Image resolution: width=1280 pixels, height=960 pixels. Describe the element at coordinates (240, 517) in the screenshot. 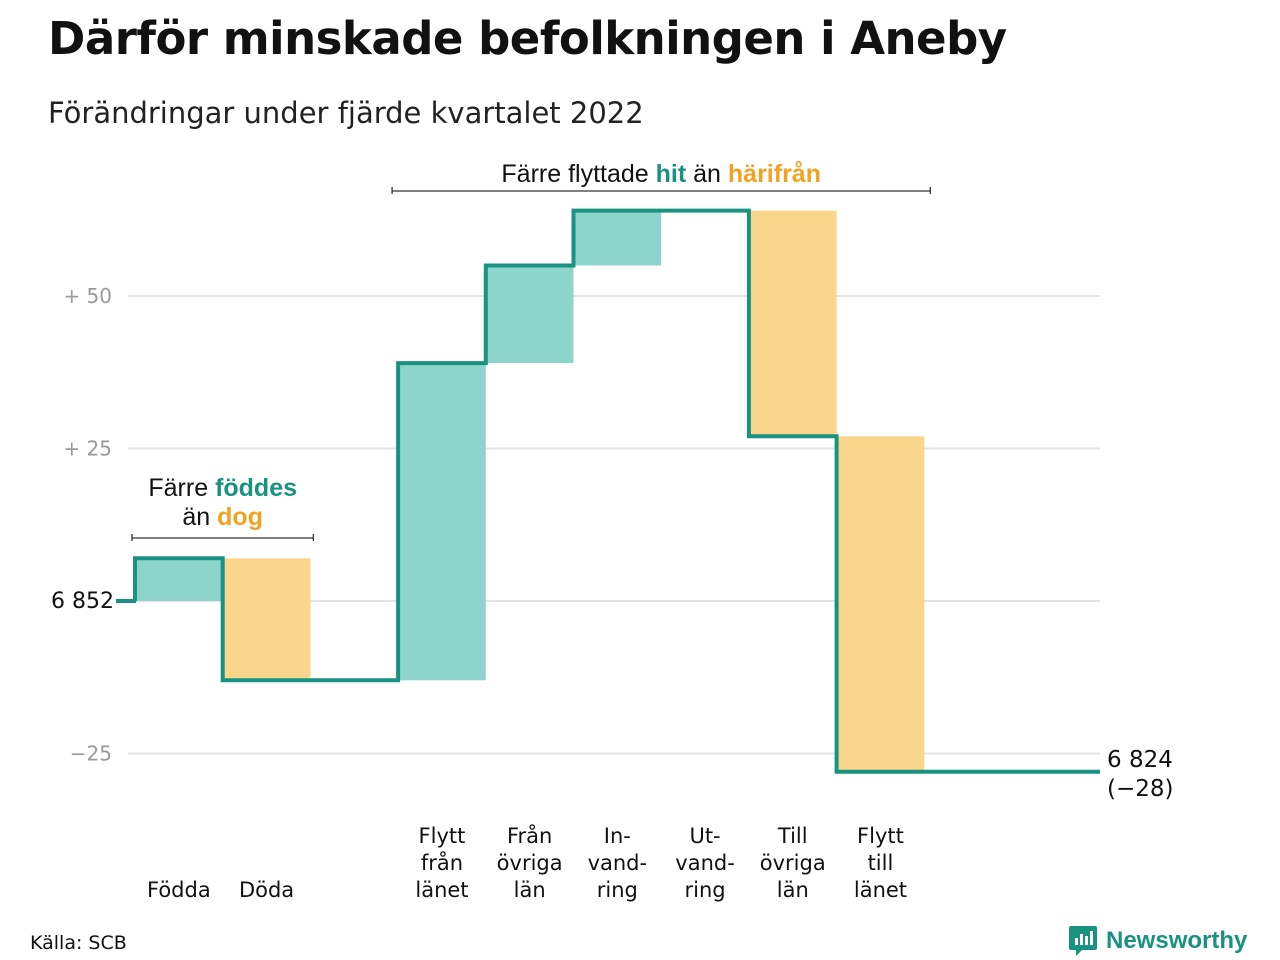

I see `annotation-highlight-died: dog` at that location.